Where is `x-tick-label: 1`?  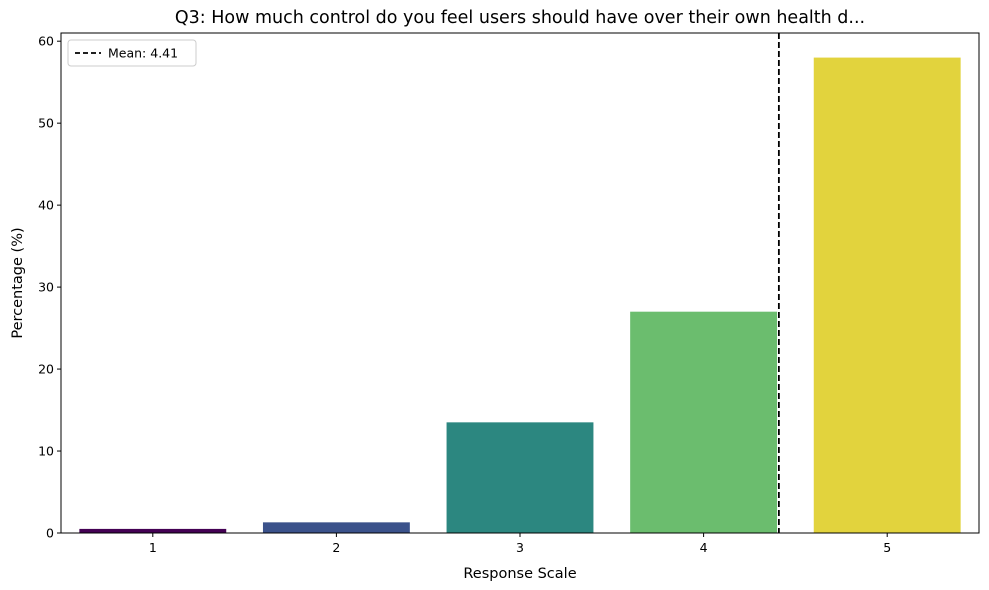 x-tick-label: 1 is located at coordinates (153, 547).